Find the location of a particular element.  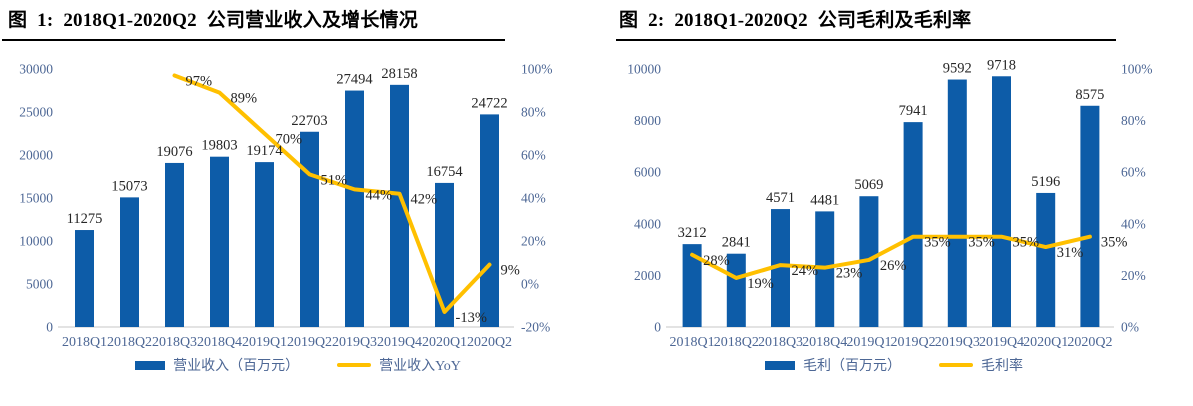

legend-label: 营业收入（百万元） is located at coordinates (236, 366).